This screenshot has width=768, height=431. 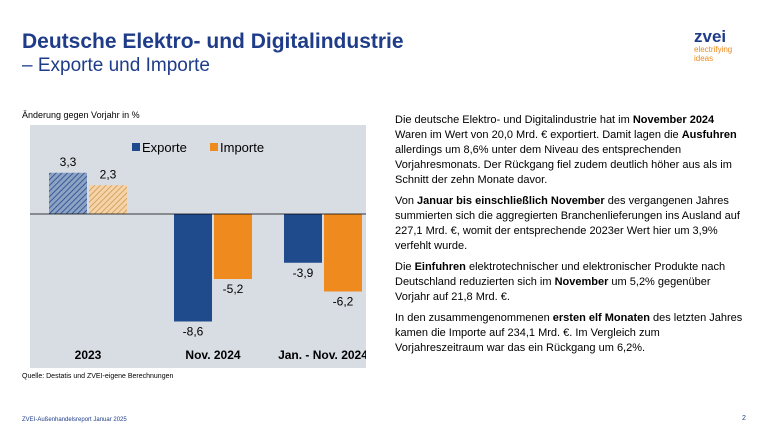 I want to click on title-line-2: – Exporte und Importe, so click(x=116, y=65).